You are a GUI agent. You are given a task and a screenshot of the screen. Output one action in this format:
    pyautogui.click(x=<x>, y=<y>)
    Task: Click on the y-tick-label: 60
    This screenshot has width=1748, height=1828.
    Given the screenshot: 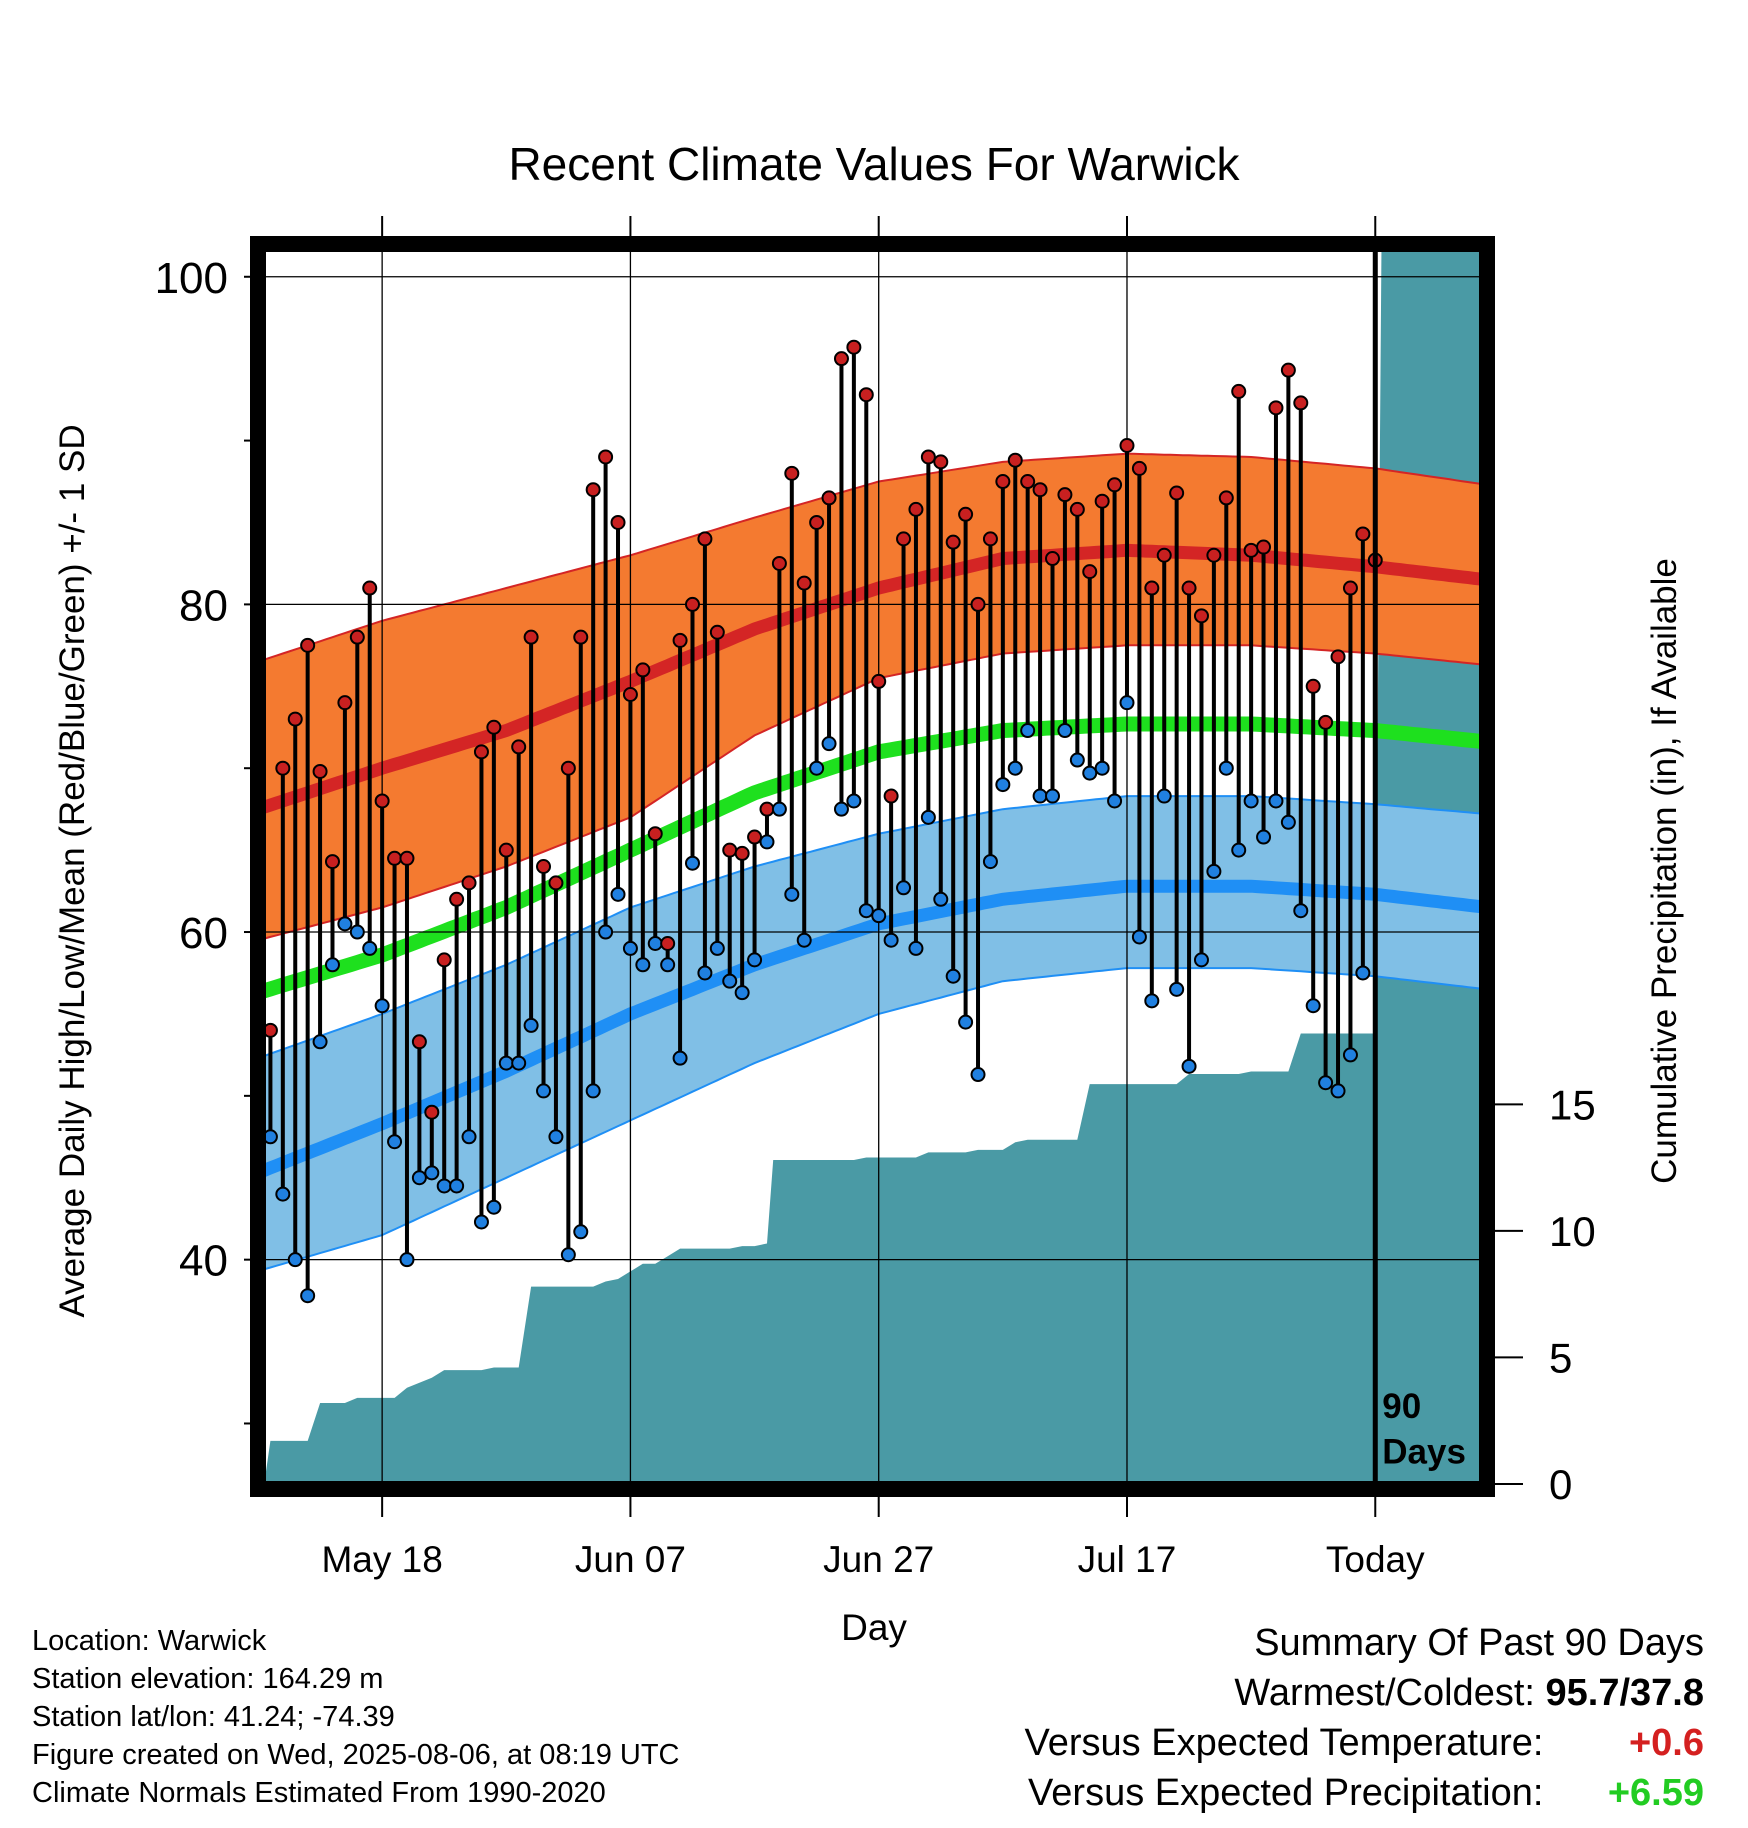 What is the action you would take?
    pyautogui.click(x=203, y=933)
    